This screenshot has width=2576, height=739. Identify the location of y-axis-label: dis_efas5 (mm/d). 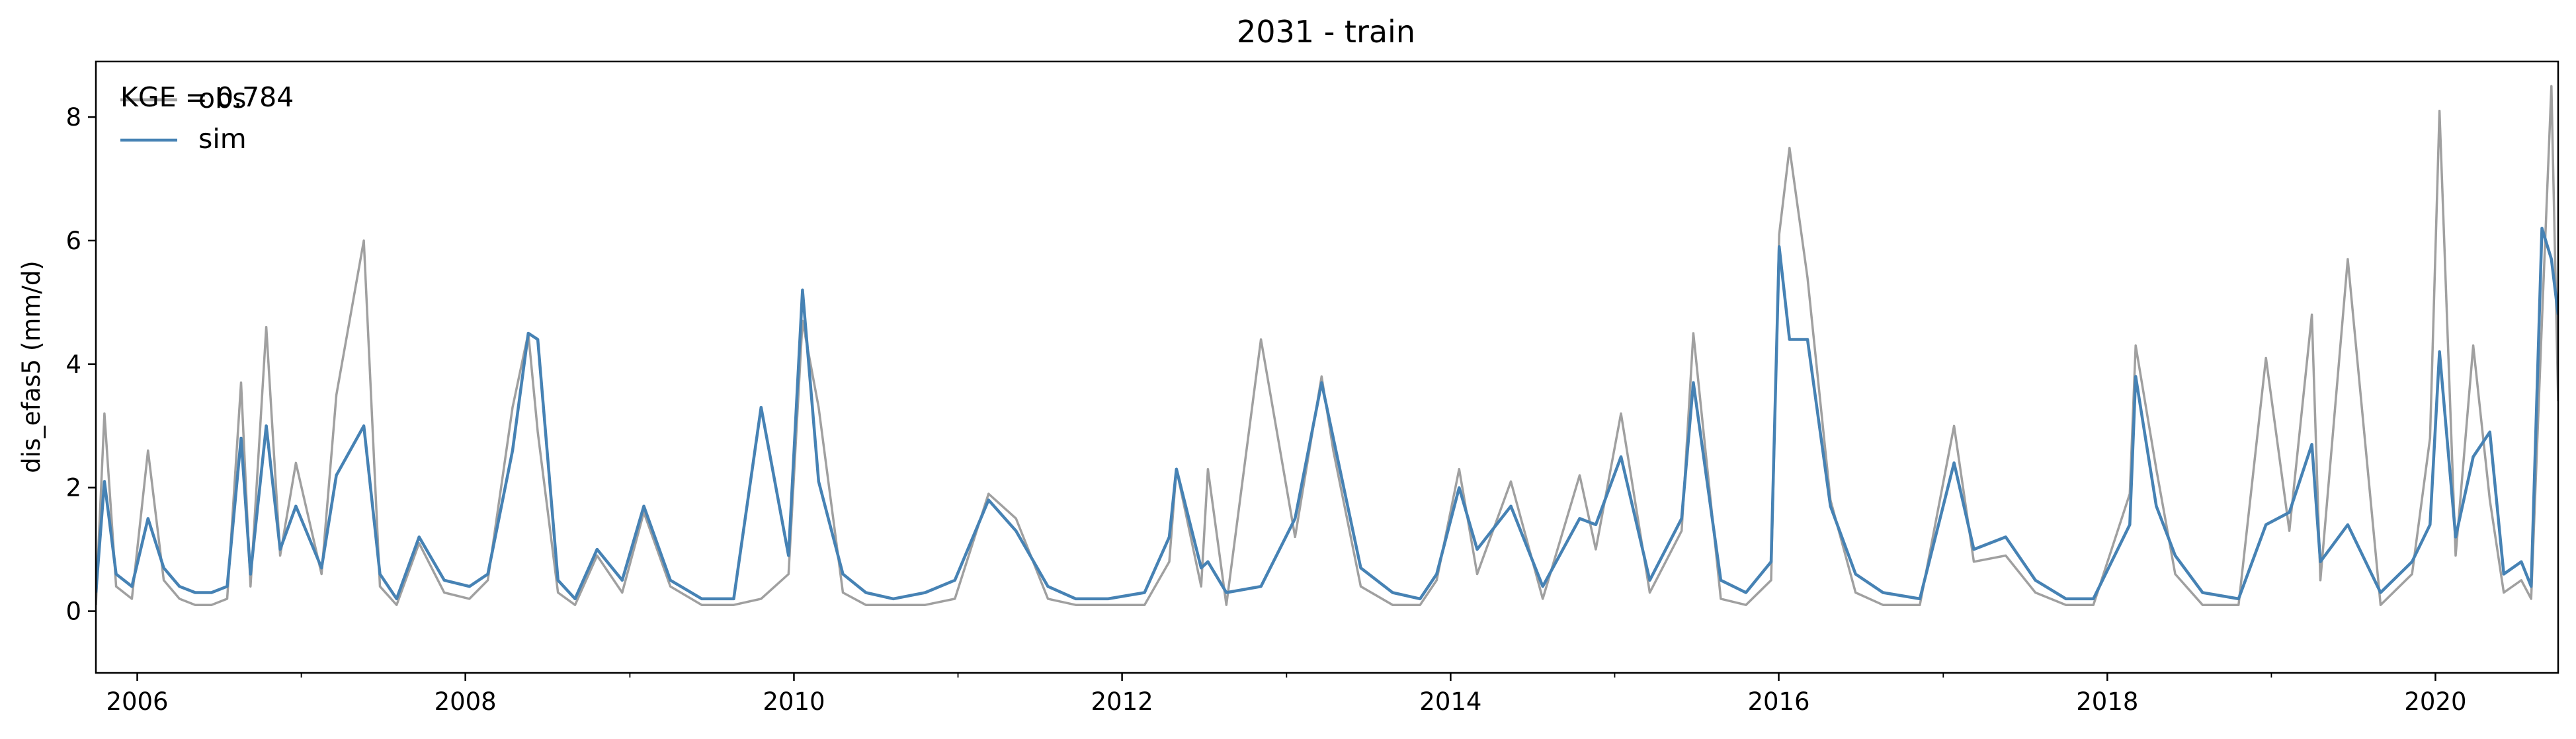
(31, 366).